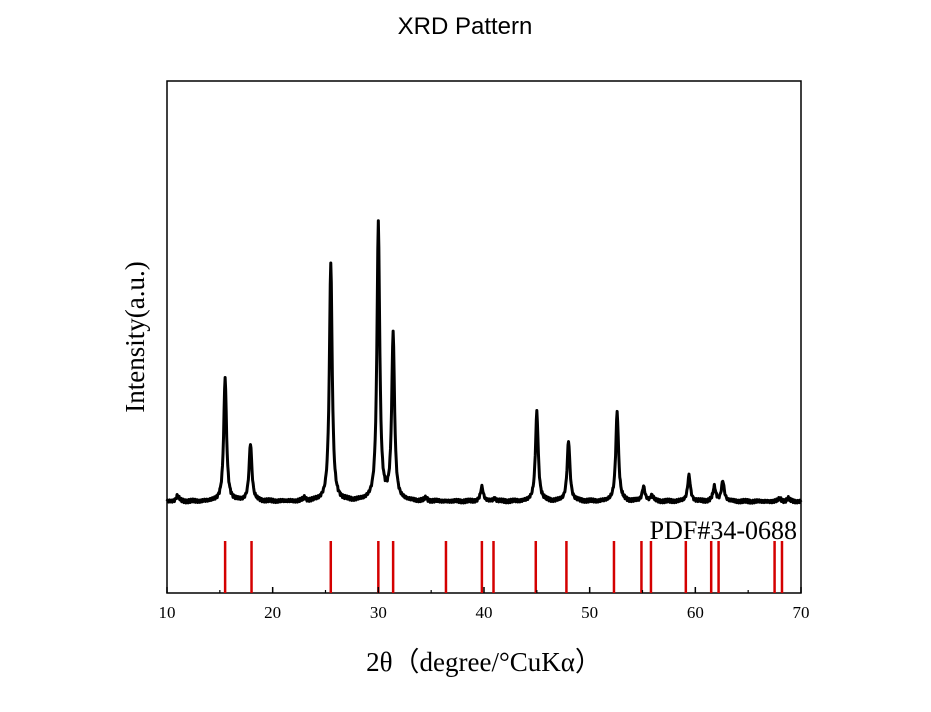 This screenshot has height=712, width=931. I want to click on x-tick-label: 20, so click(272, 612).